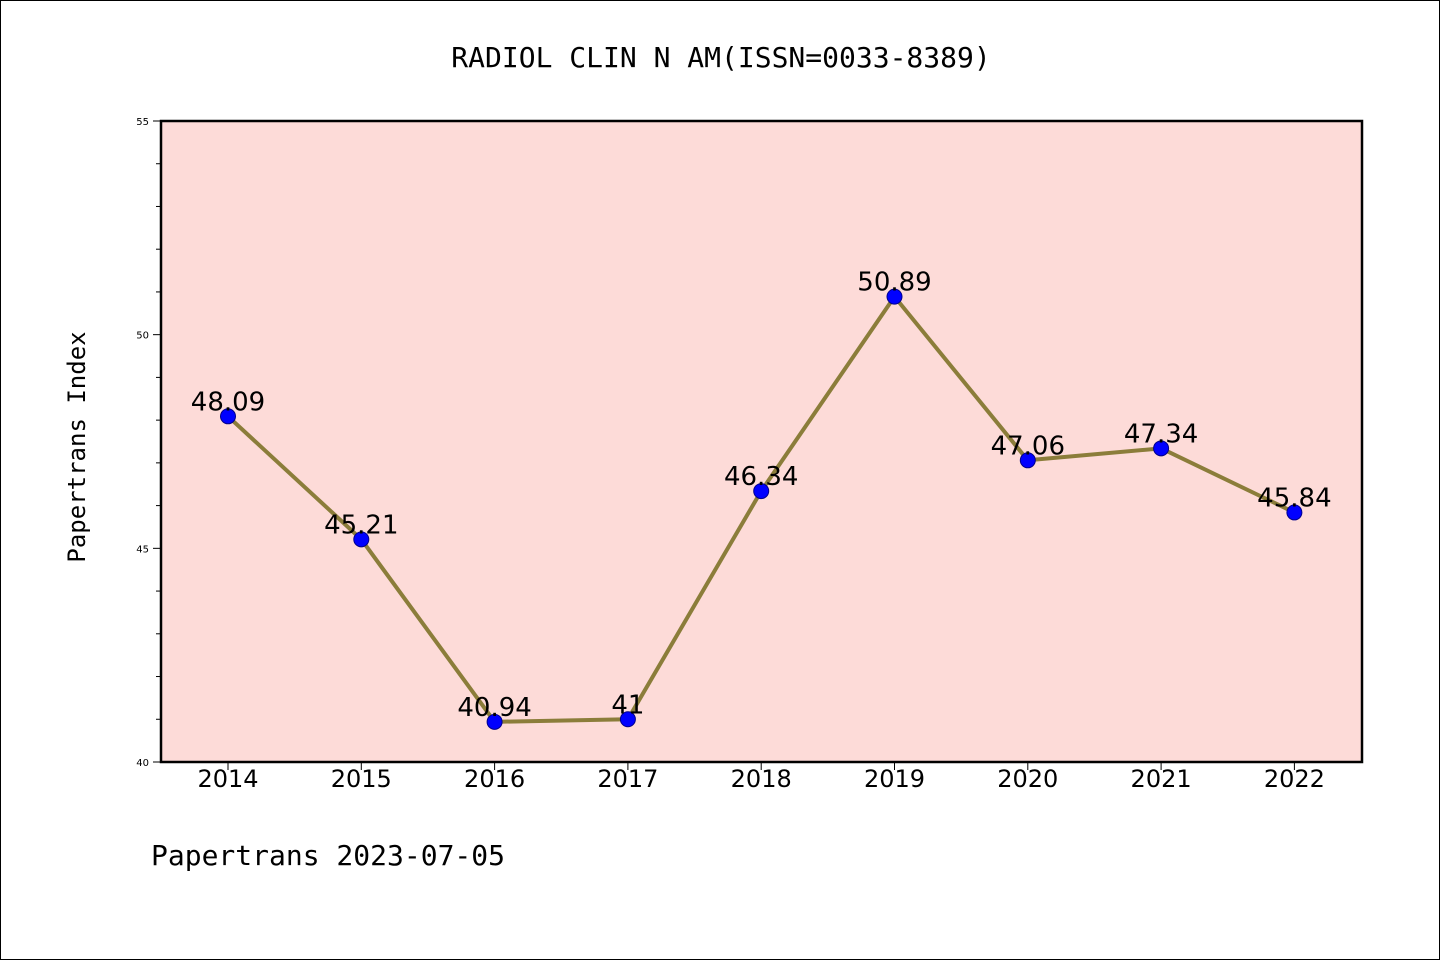 The width and height of the screenshot is (1440, 961). What do you see at coordinates (228, 402) in the screenshot?
I see `data-label: 48.09` at bounding box center [228, 402].